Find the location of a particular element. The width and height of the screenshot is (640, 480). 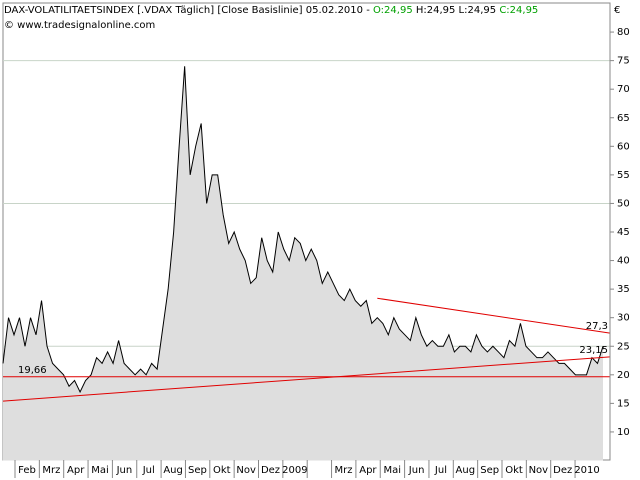

header-part: O:24,95 is located at coordinates (393, 10).